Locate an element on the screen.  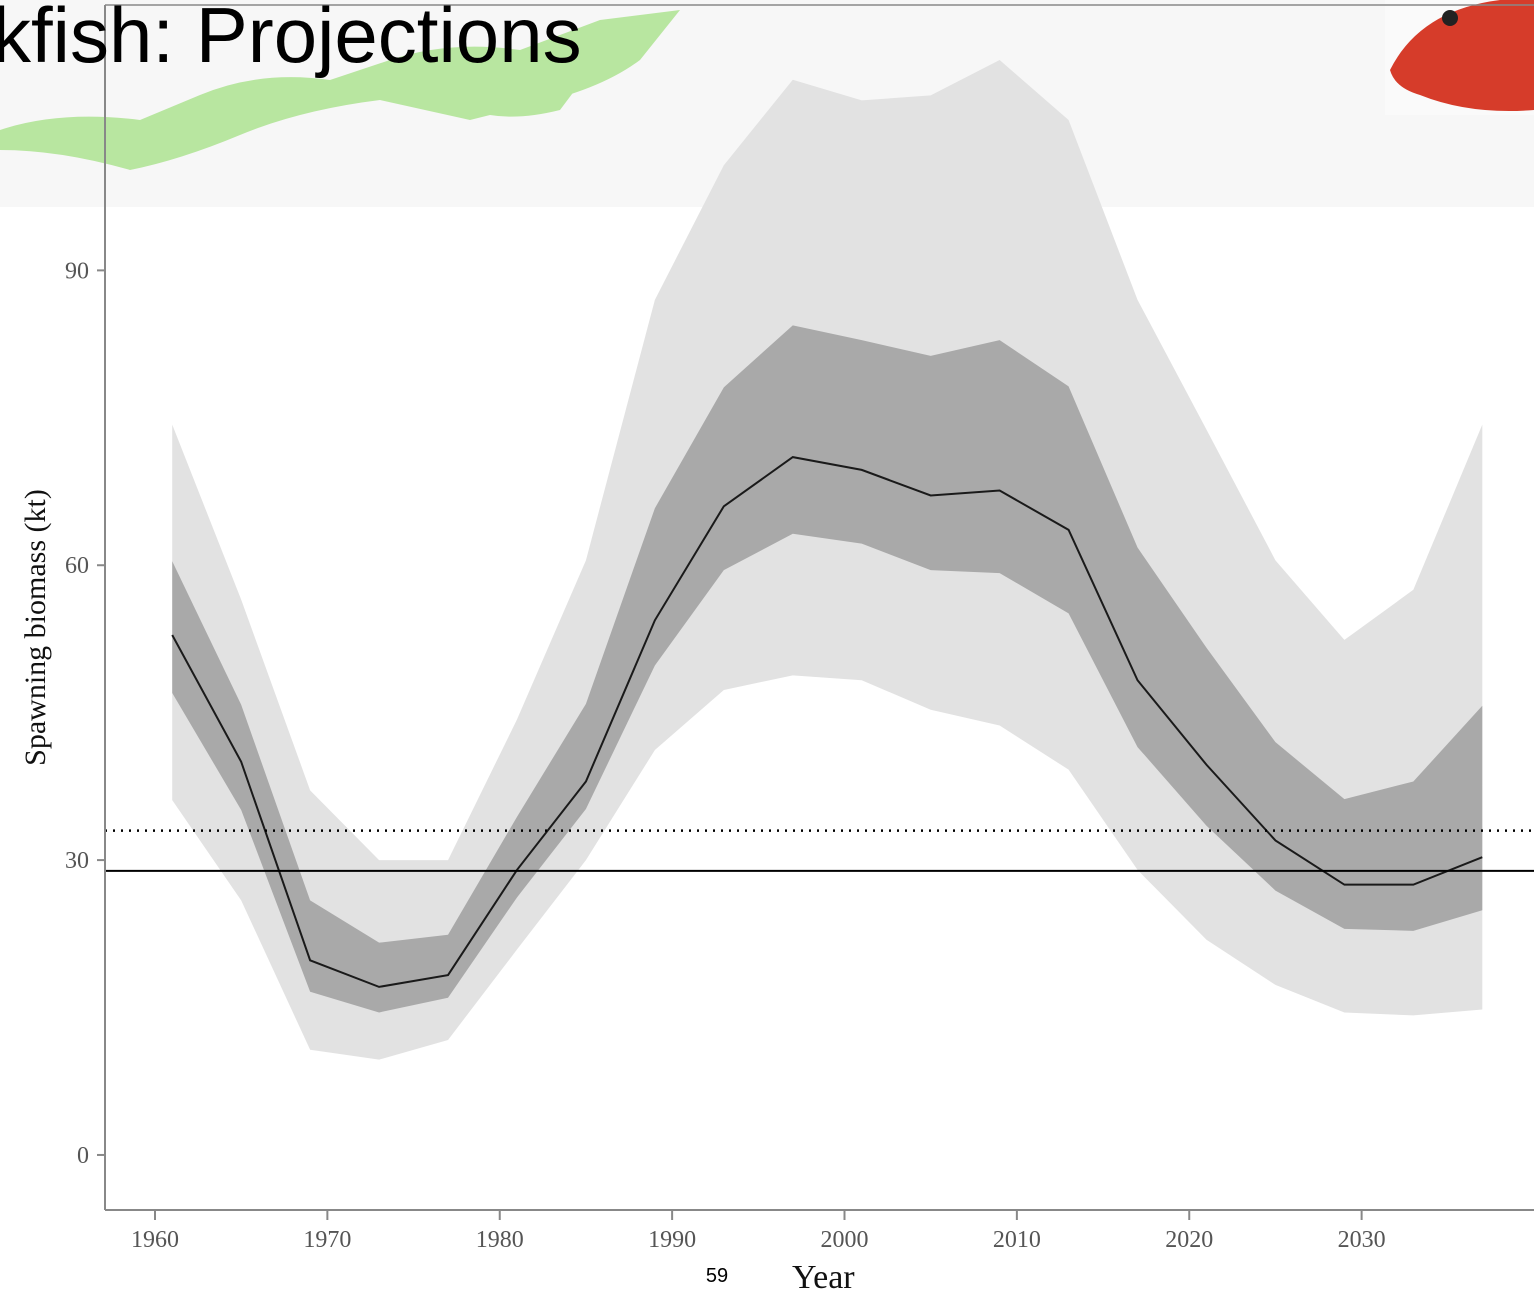
x-tick-label: 1990 is located at coordinates (672, 1240).